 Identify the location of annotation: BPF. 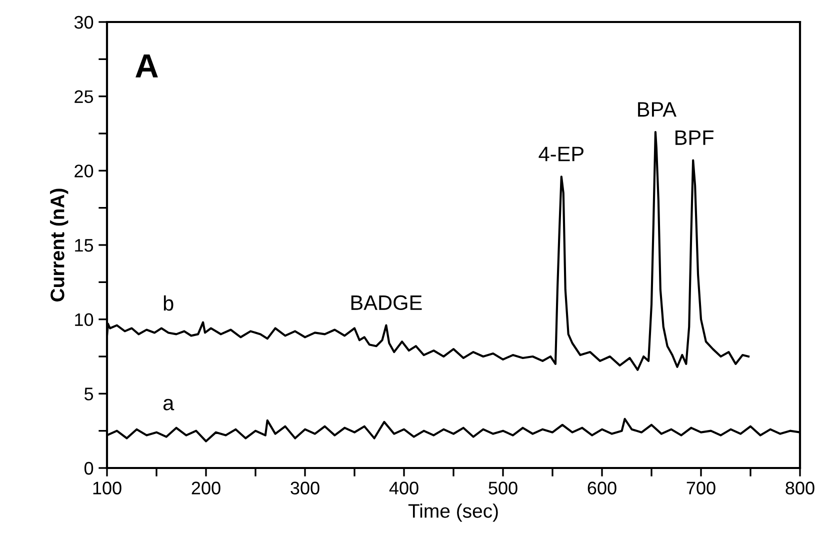
(695, 137).